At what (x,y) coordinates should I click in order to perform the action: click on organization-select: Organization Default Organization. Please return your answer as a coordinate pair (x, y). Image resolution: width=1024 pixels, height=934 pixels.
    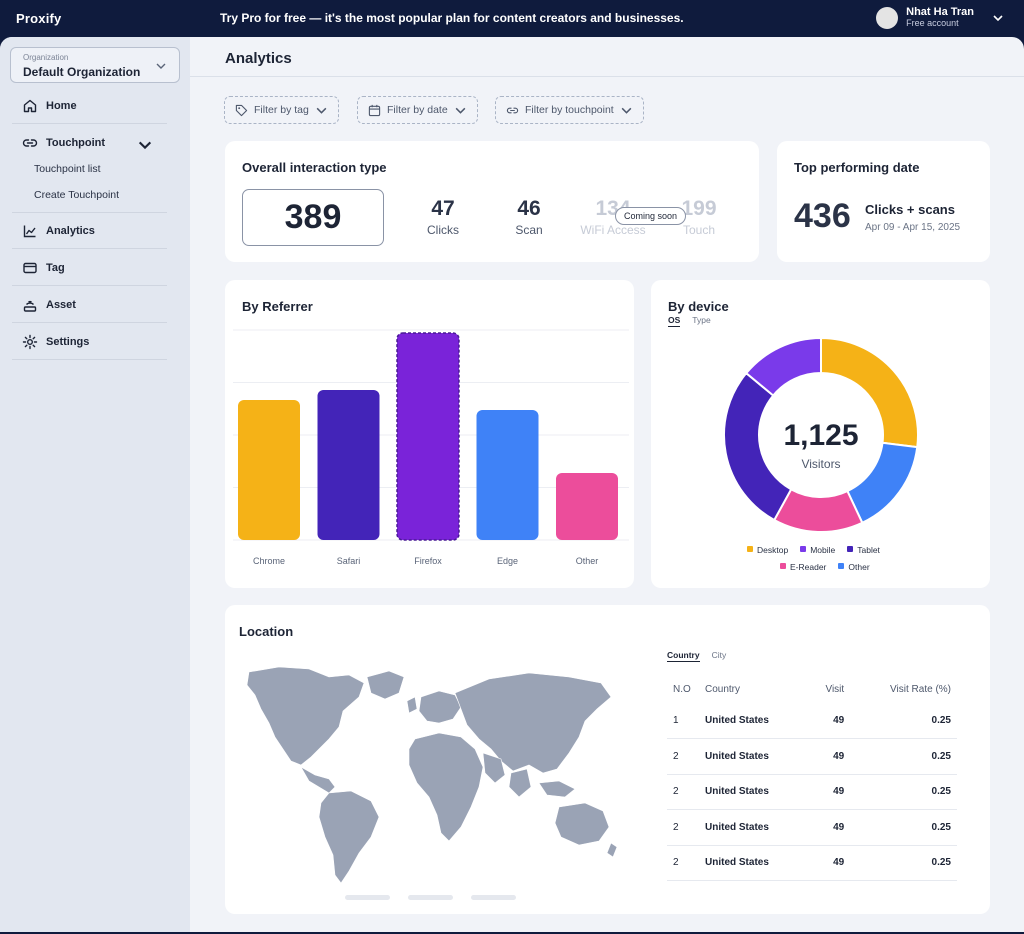
    Looking at the image, I should click on (95, 65).